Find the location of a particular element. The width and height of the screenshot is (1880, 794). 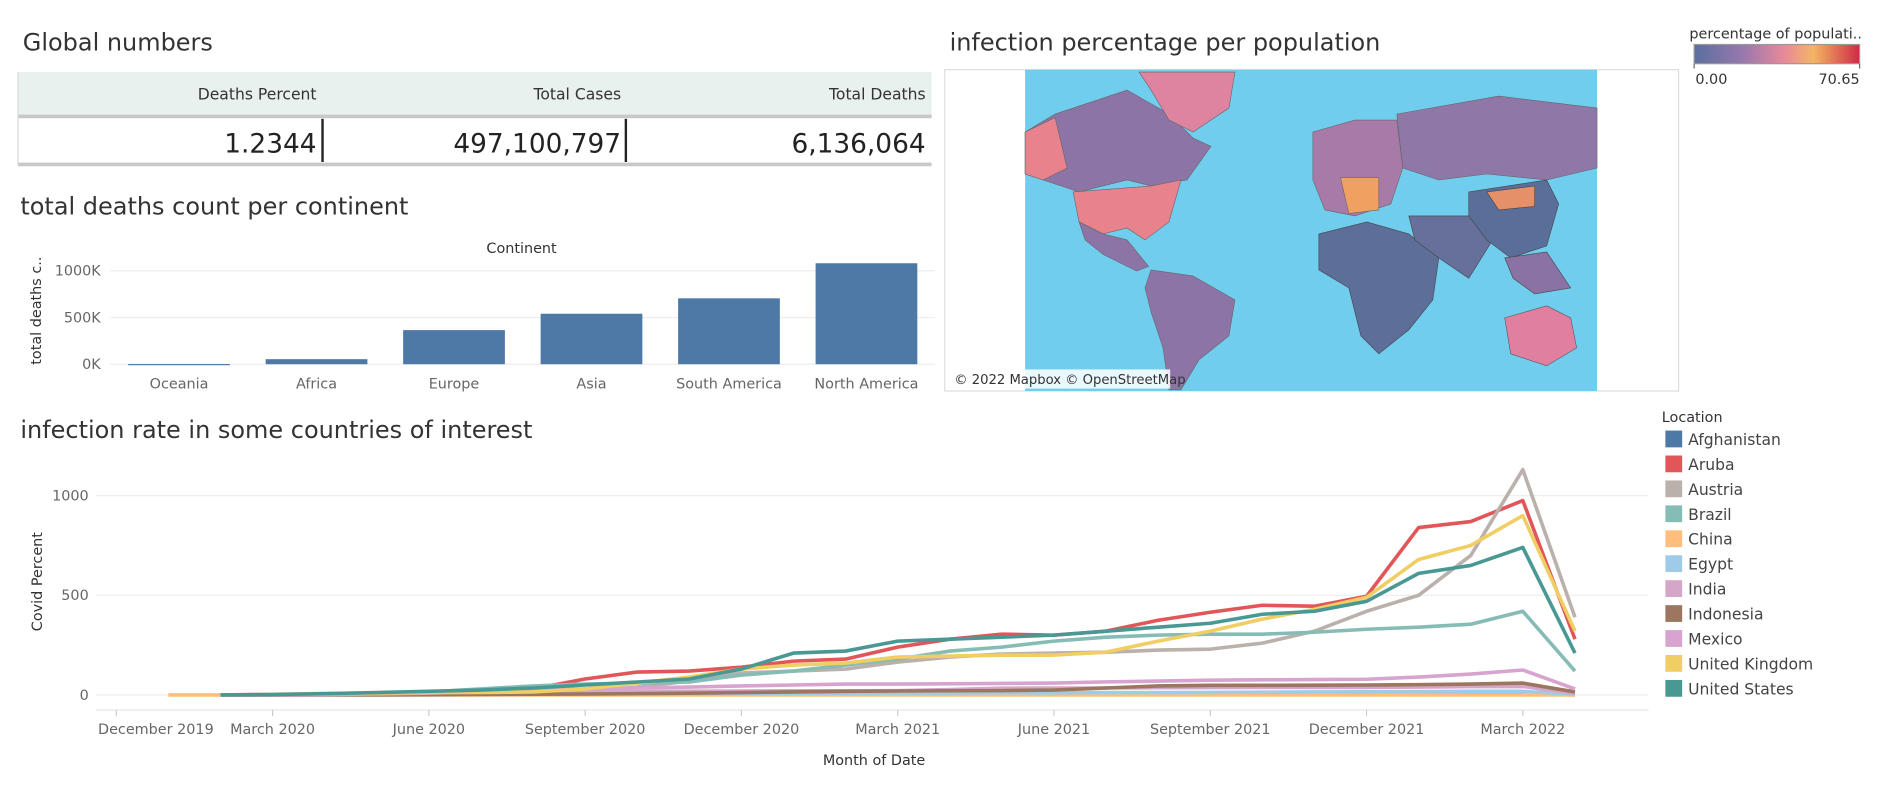

y-tick-label: 1000K is located at coordinates (78, 272).